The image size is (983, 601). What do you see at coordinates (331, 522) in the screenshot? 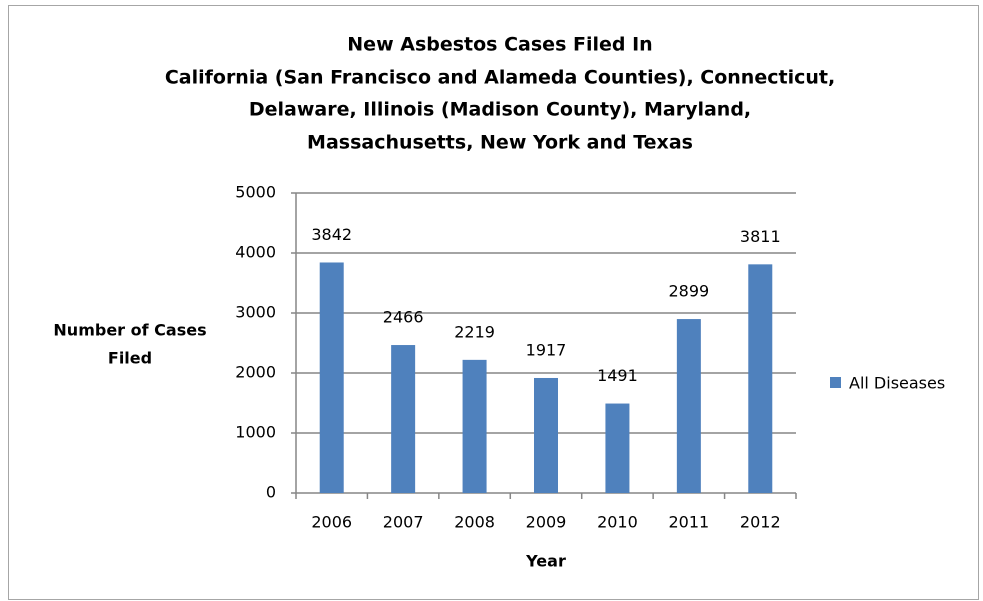
I see `x-tick-label: 2006` at bounding box center [331, 522].